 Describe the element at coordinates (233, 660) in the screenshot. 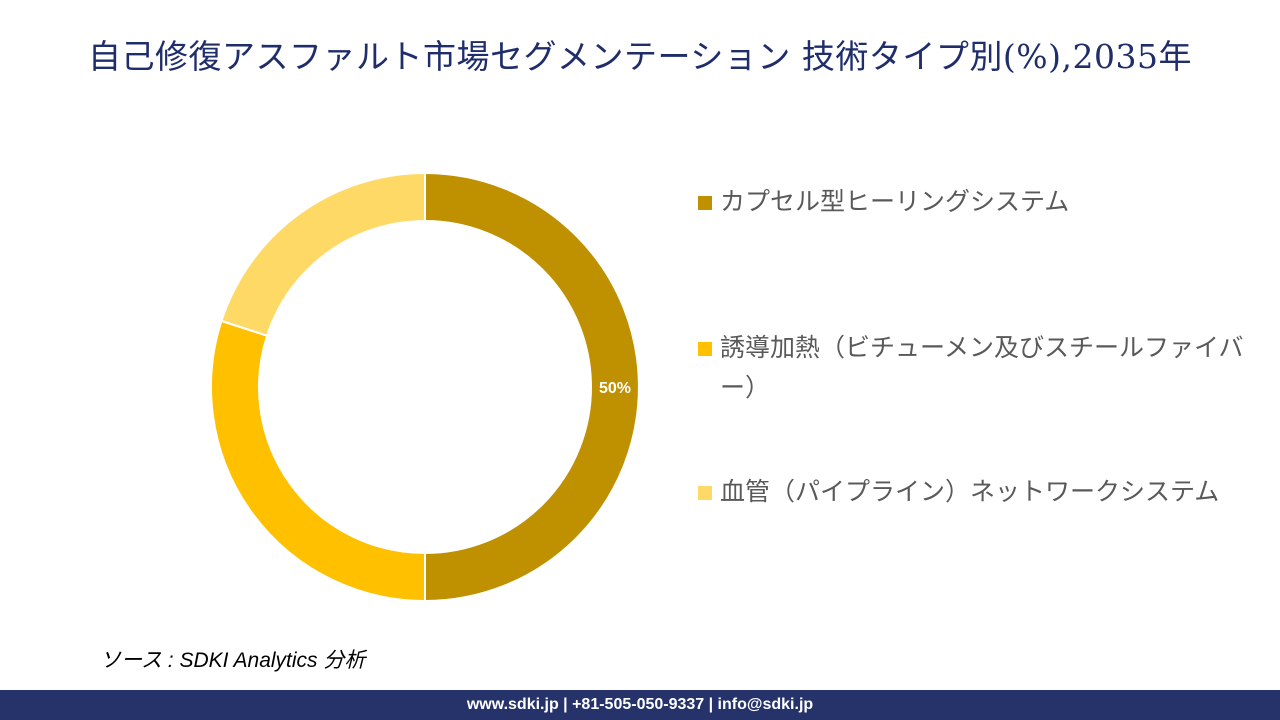

I see `source-note: ソース : SDKI Analytics 分析` at that location.